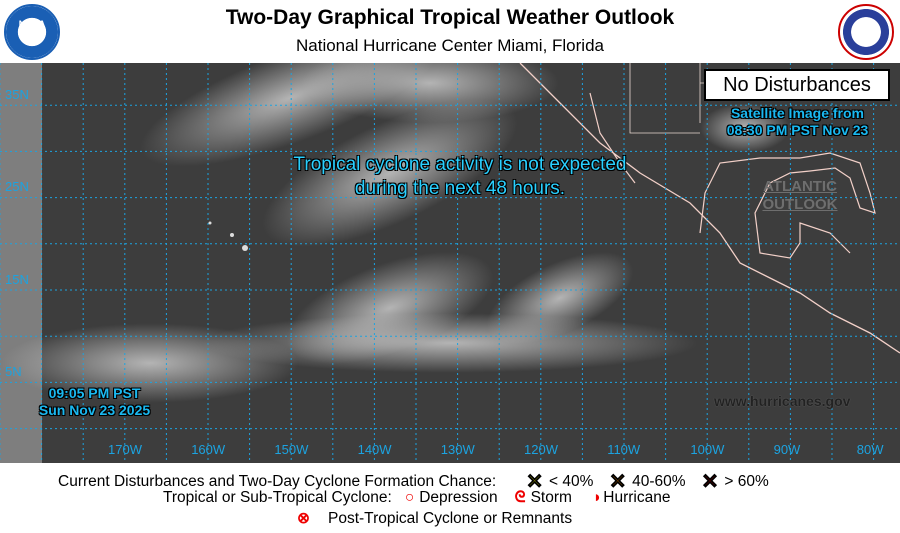 The image size is (900, 533). I want to click on longitude-label: 90W, so click(787, 449).